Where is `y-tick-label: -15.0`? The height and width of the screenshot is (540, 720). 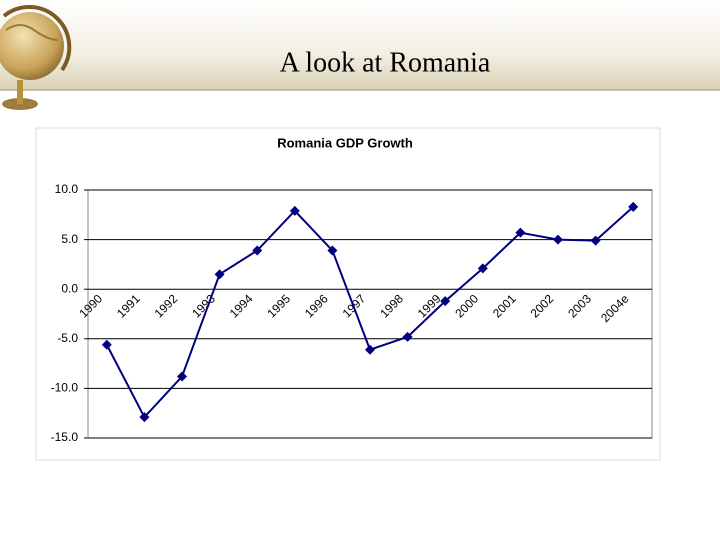
y-tick-label: -15.0 is located at coordinates (65, 437).